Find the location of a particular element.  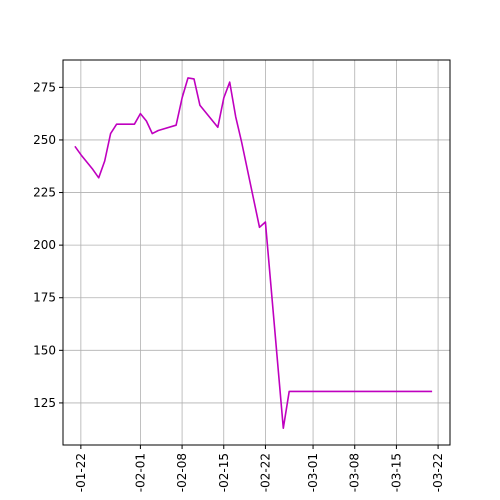

y-tick-label: 250 is located at coordinates (44, 140).